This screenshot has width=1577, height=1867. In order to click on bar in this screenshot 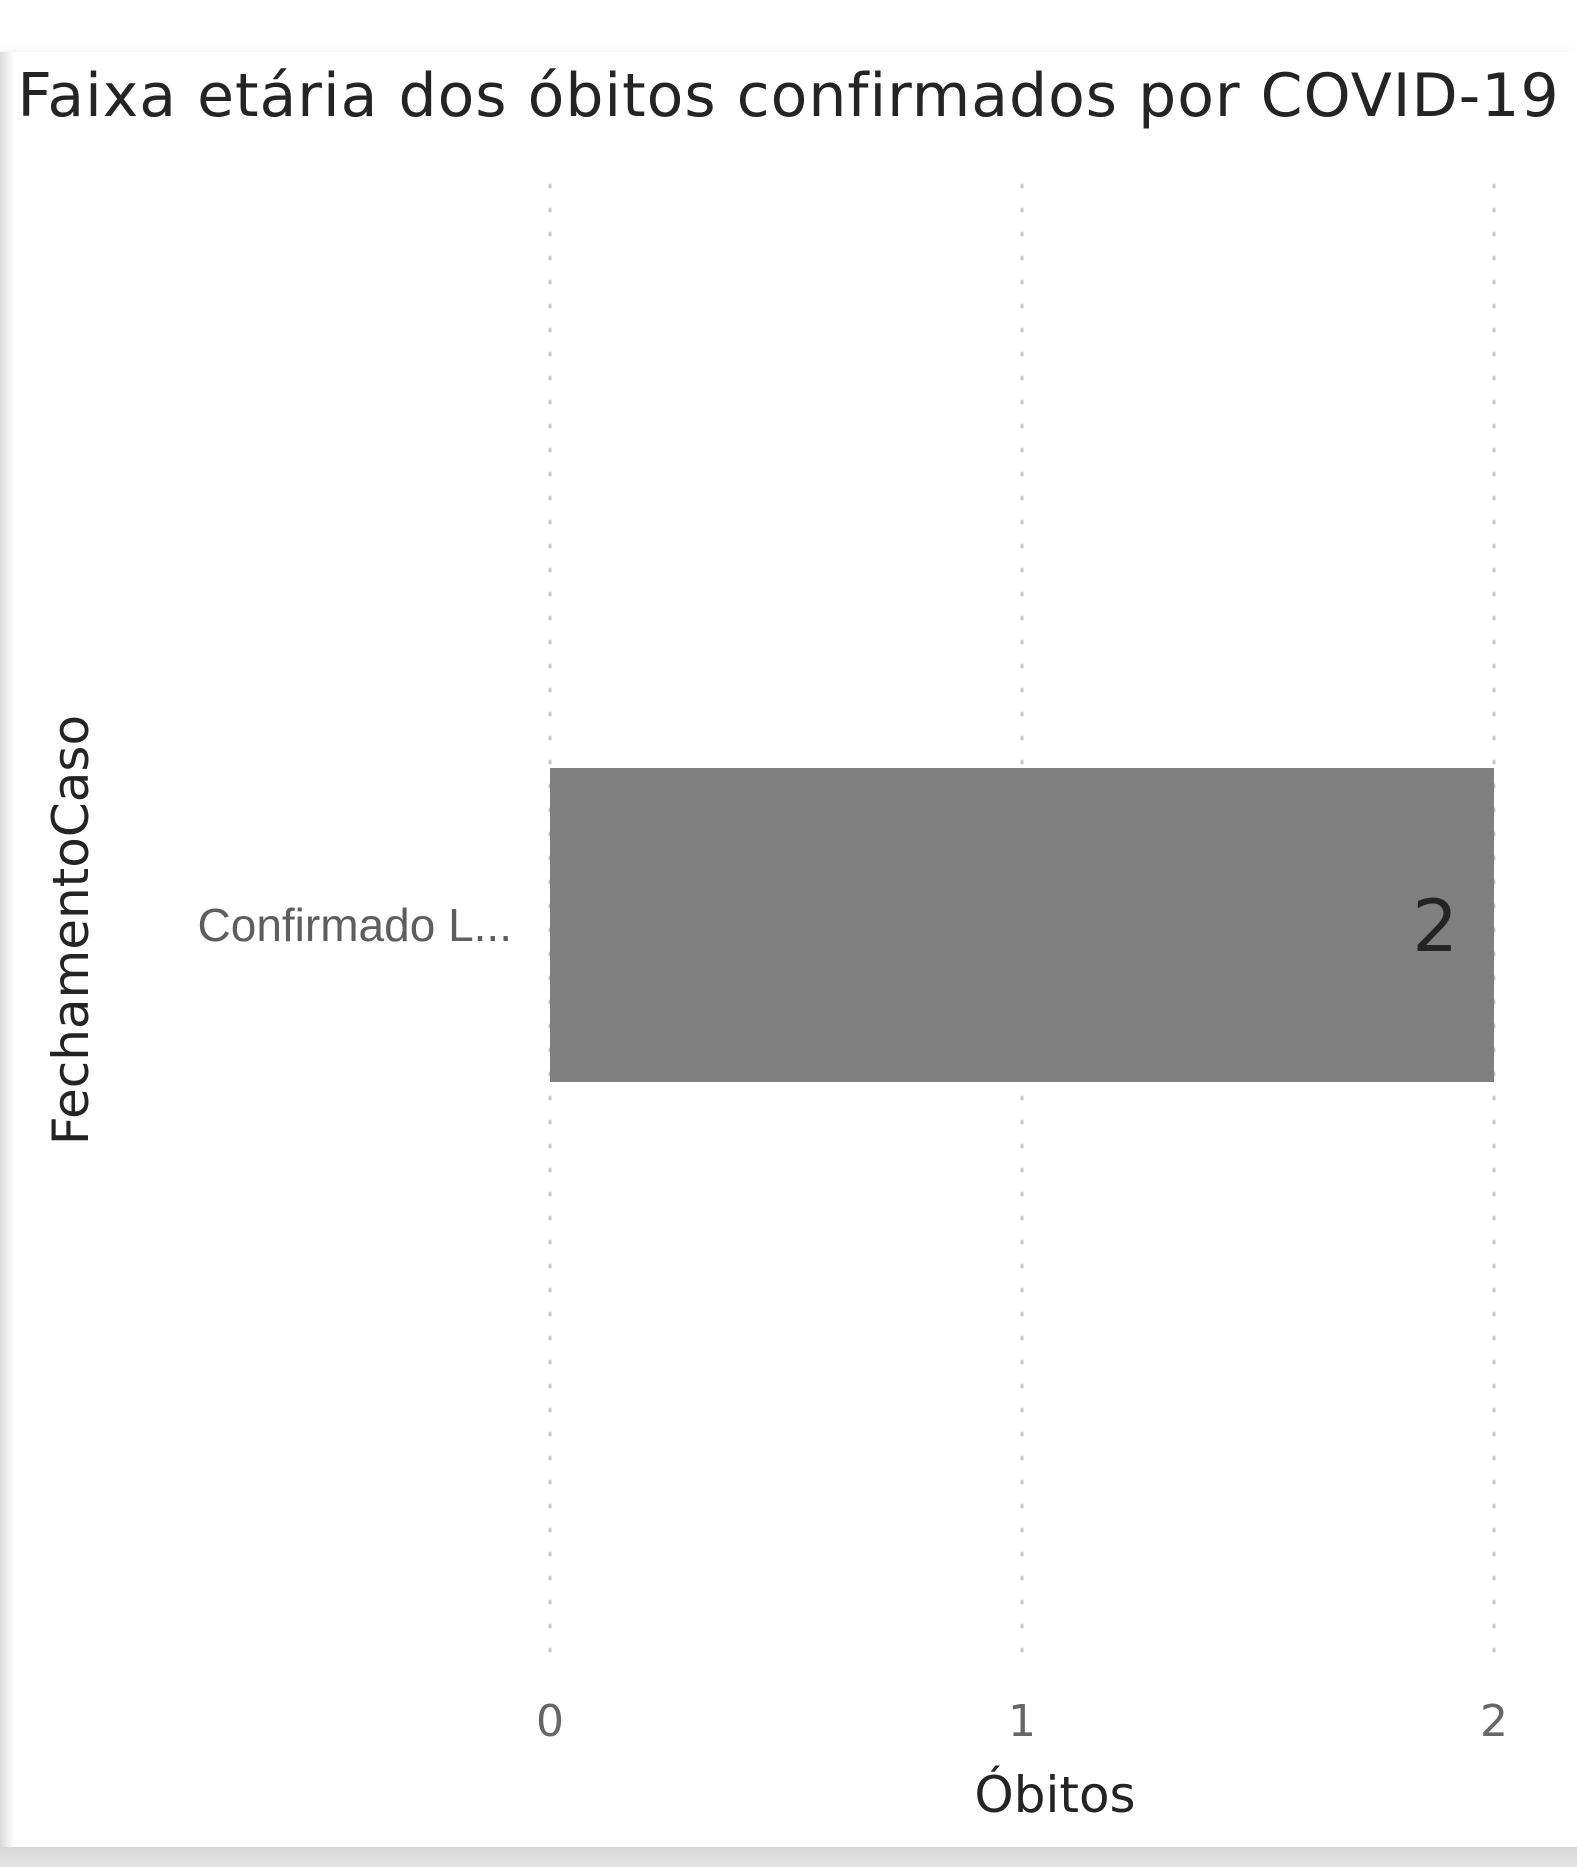, I will do `click(1022, 925)`.